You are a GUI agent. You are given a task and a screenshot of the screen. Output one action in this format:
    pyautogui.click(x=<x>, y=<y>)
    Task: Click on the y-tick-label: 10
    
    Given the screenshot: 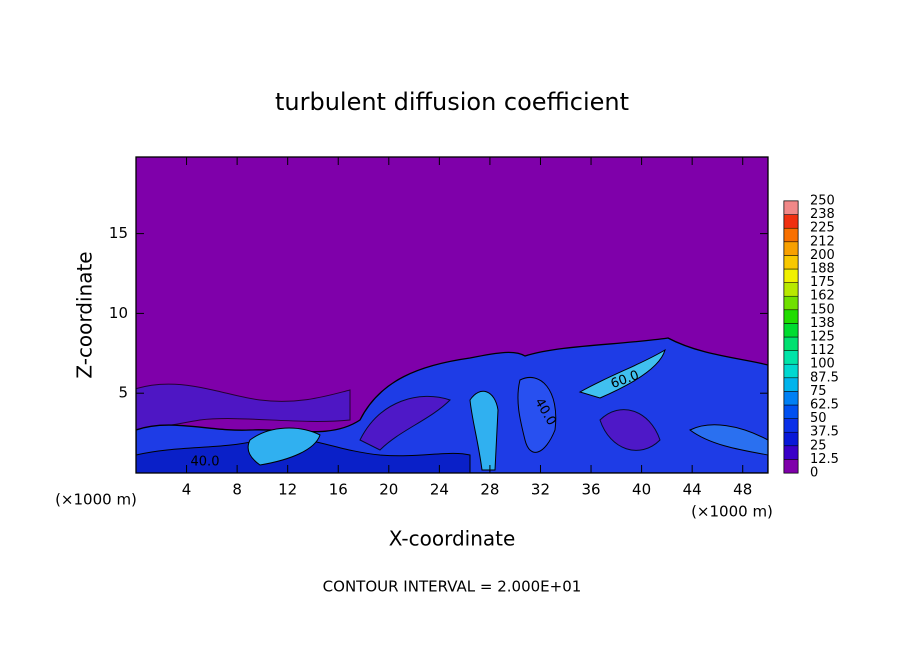 What is the action you would take?
    pyautogui.click(x=118, y=313)
    